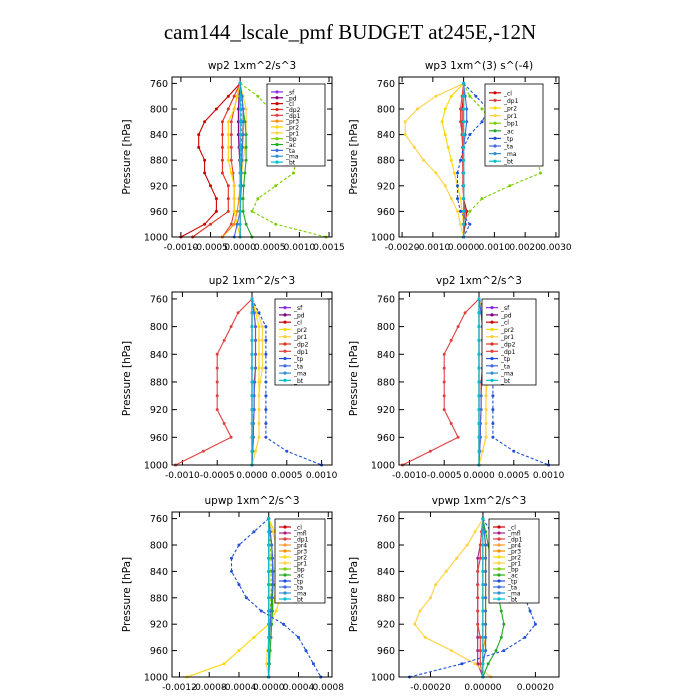  What do you see at coordinates (181, 248) in the screenshot?
I see `x-tick-label: -0.0010` at bounding box center [181, 248].